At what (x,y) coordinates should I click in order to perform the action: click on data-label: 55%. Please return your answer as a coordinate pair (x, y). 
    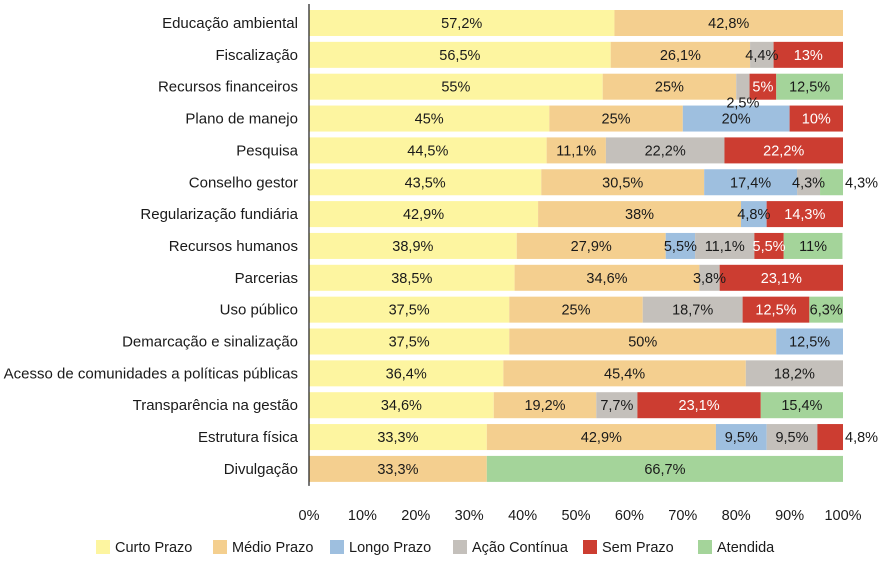
    Looking at the image, I should click on (455, 88).